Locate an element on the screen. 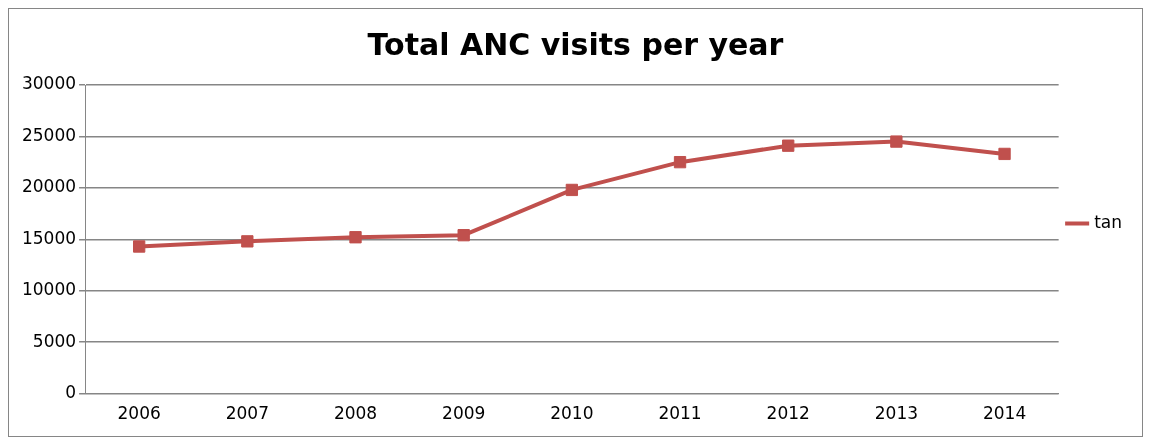 This screenshot has height=445, width=1151. x-tick-label: 2013 is located at coordinates (896, 413).